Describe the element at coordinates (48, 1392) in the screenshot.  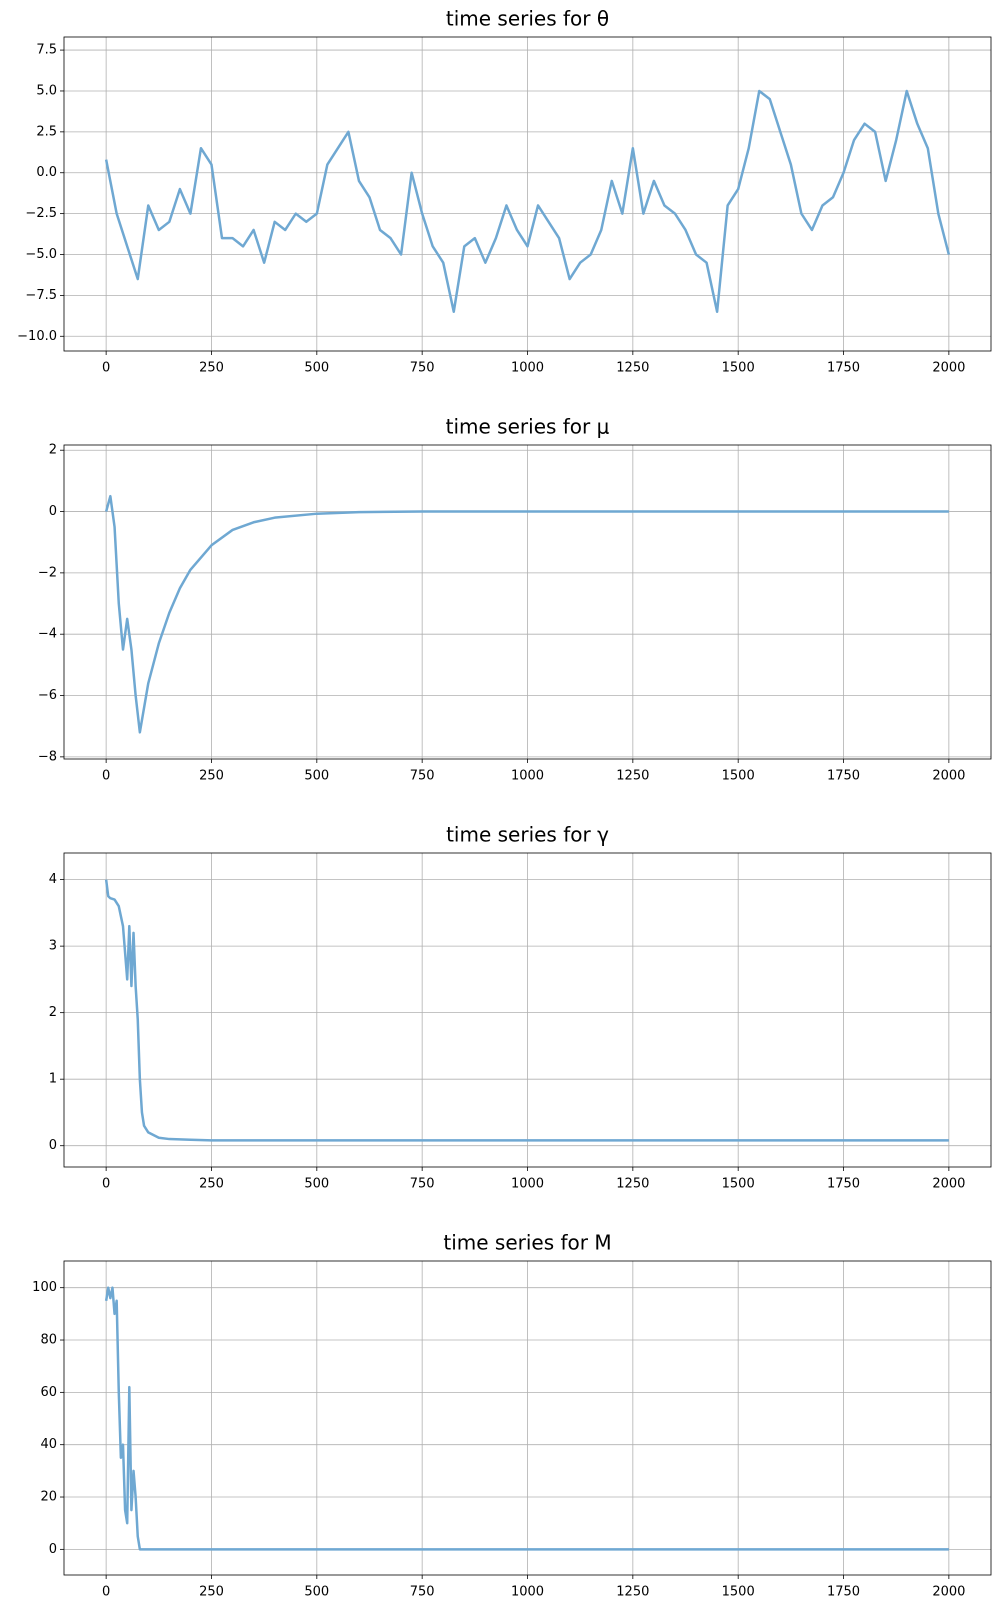
I see `y-tick-label: 60` at that location.